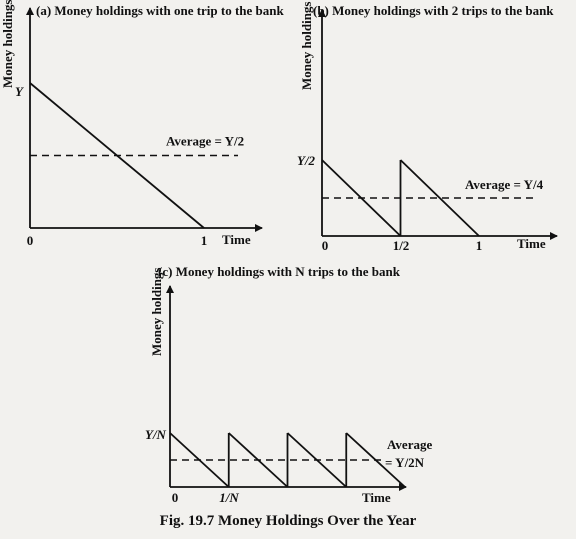 This screenshot has height=539, width=576. What do you see at coordinates (205, 141) in the screenshot?
I see `panel-a-average-label: Average = Y/2` at bounding box center [205, 141].